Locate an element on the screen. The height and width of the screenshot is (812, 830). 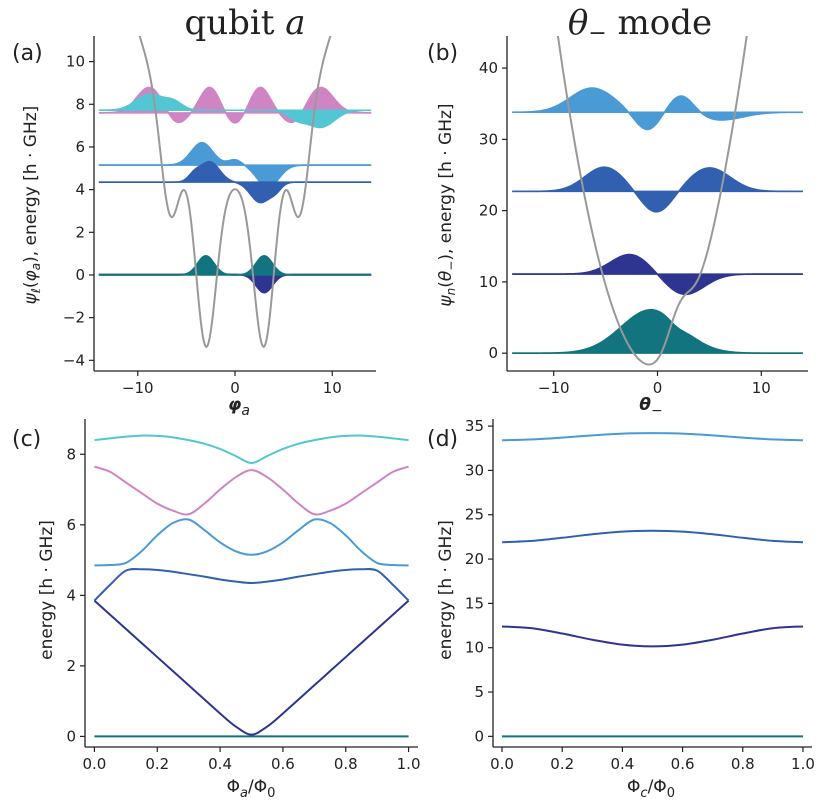
wavefunction-level-5-fill is located at coordinates (235, 111).